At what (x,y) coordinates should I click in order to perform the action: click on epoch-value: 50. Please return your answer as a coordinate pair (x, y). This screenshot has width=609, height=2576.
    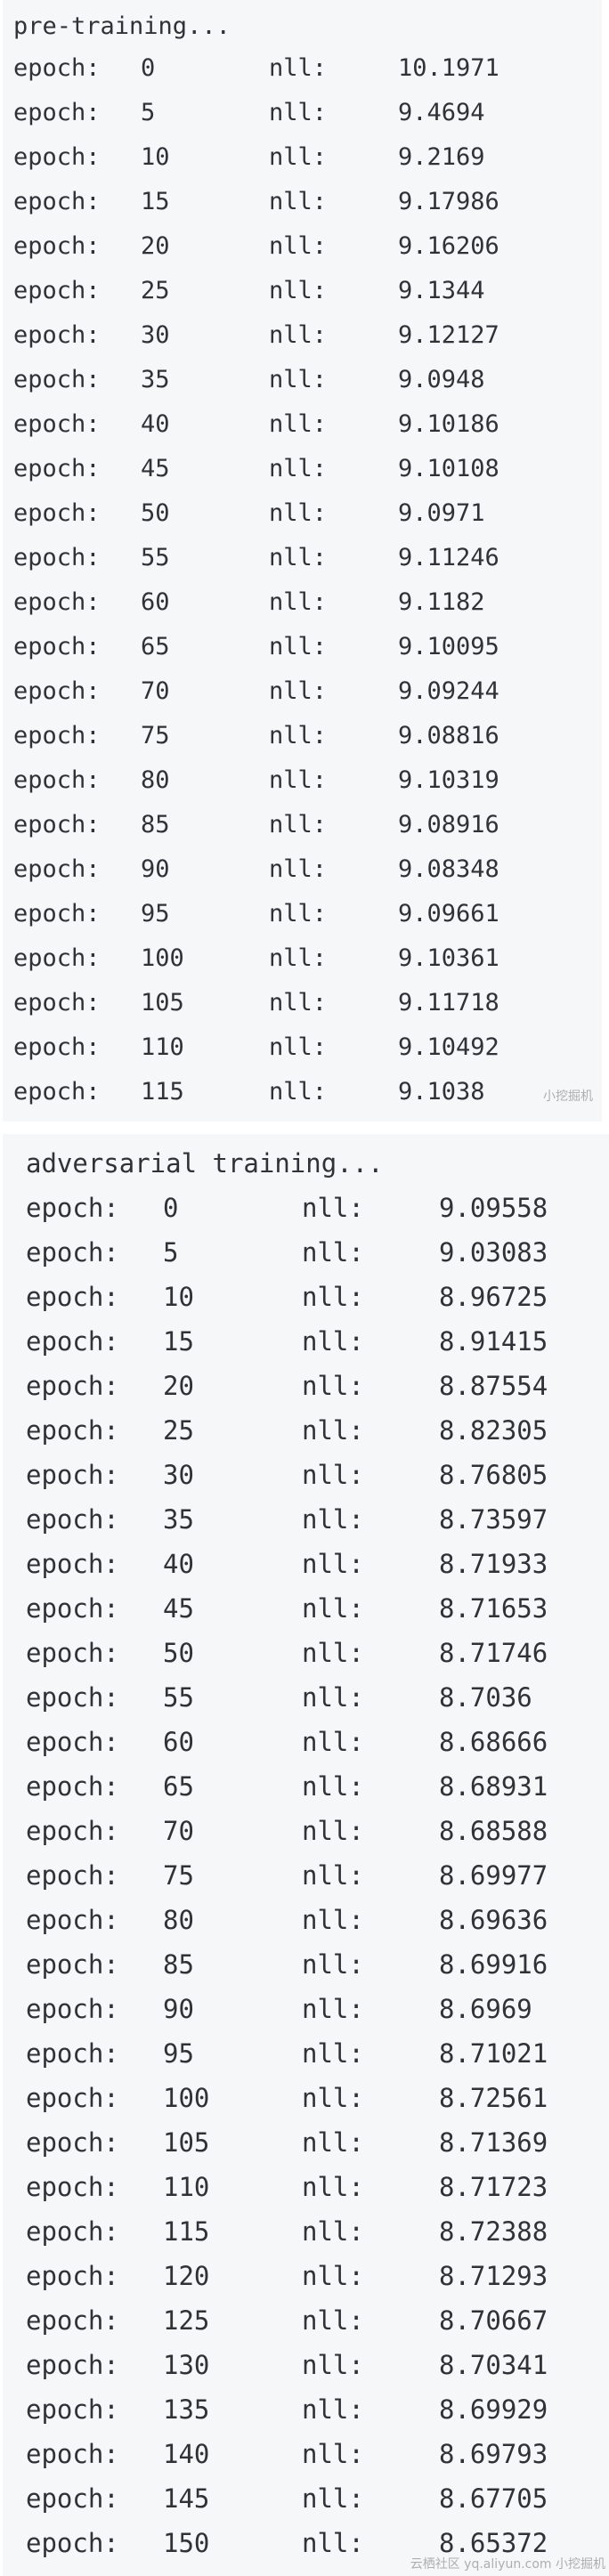
    Looking at the image, I should click on (155, 513).